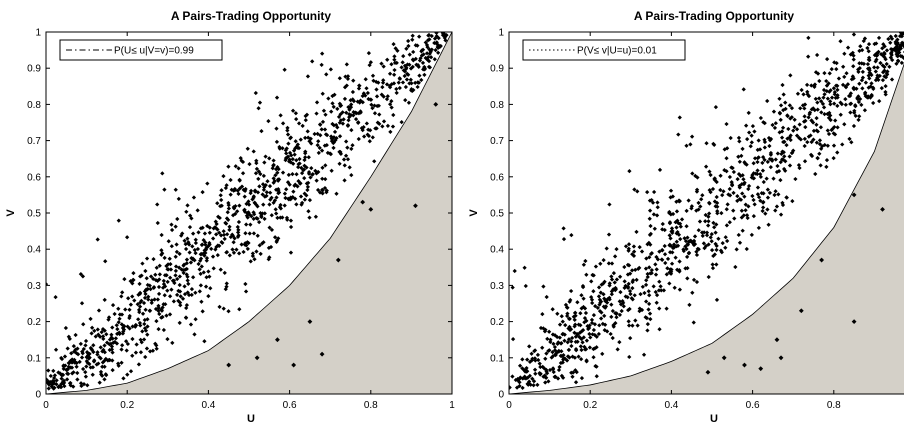 The width and height of the screenshot is (904, 426). Describe the element at coordinates (497, 214) in the screenshot. I see `y-tick-label: 0.5` at that location.